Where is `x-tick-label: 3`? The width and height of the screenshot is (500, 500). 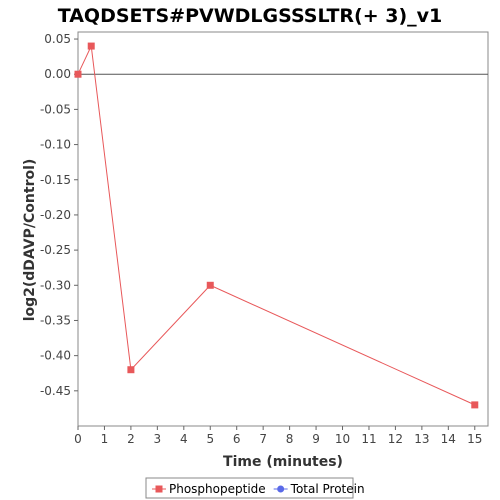 x-tick-label: 3 is located at coordinates (158, 439).